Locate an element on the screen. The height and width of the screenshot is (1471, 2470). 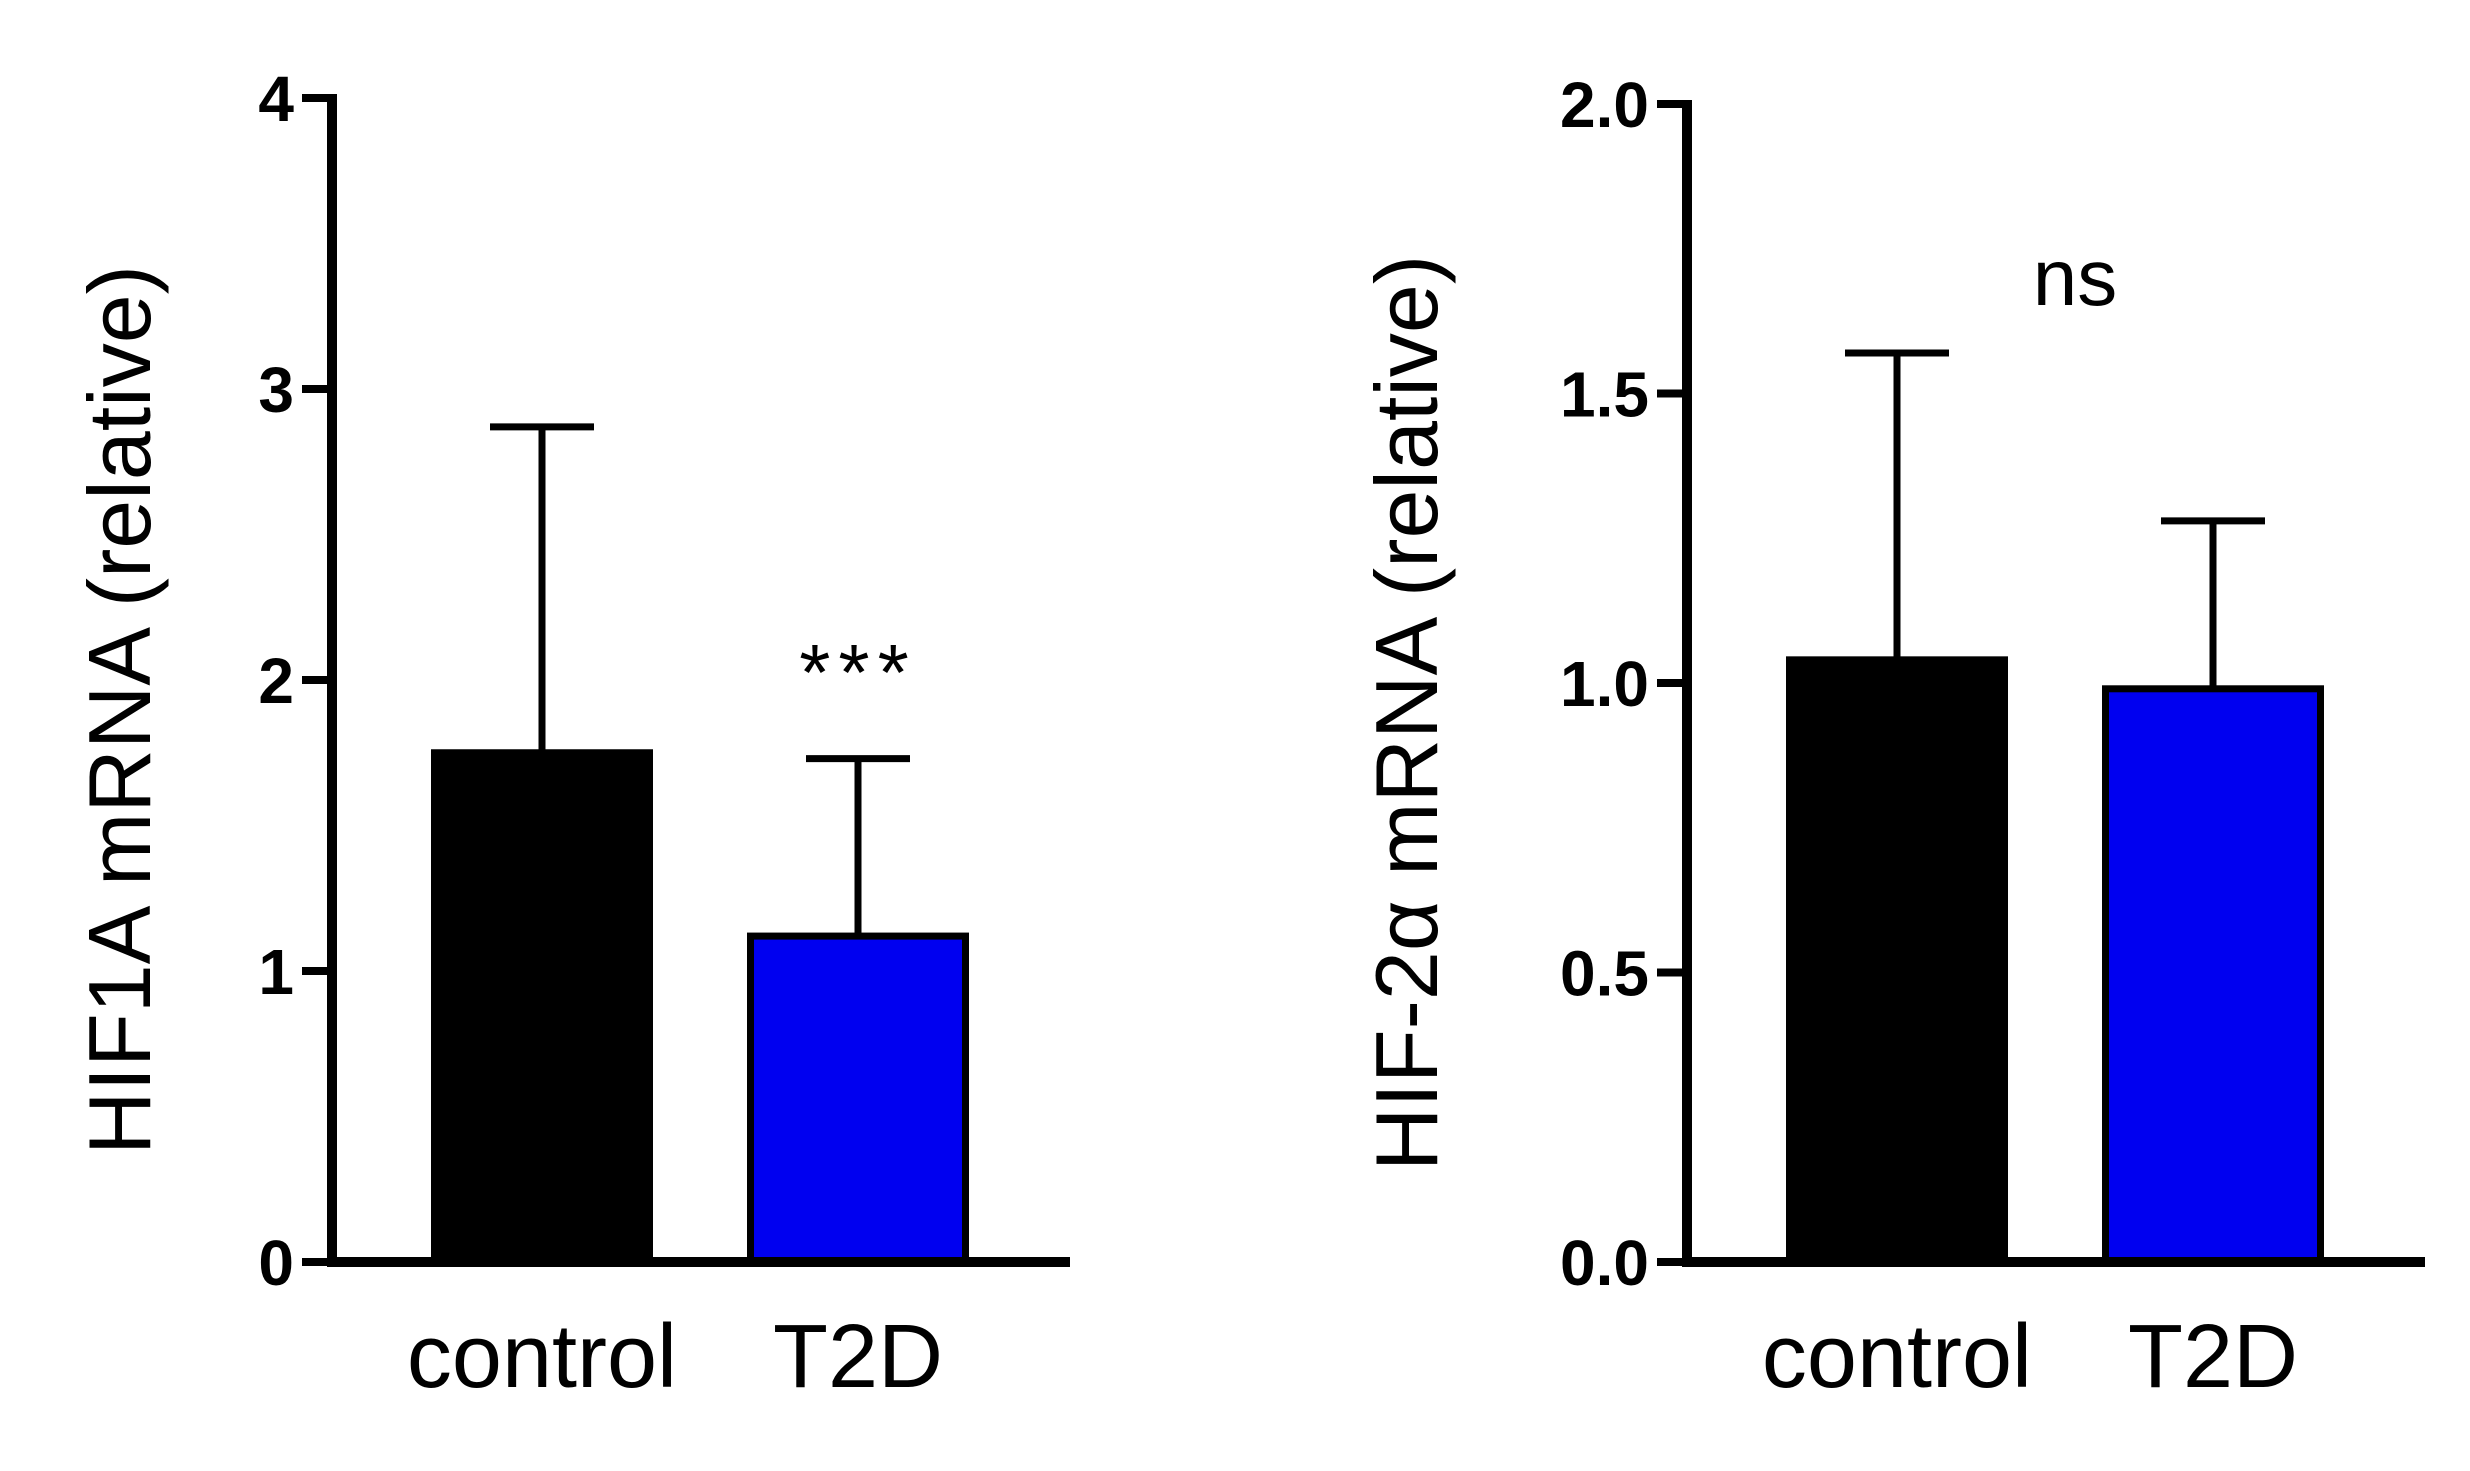
significance-annotation: *** is located at coordinates (857, 672).